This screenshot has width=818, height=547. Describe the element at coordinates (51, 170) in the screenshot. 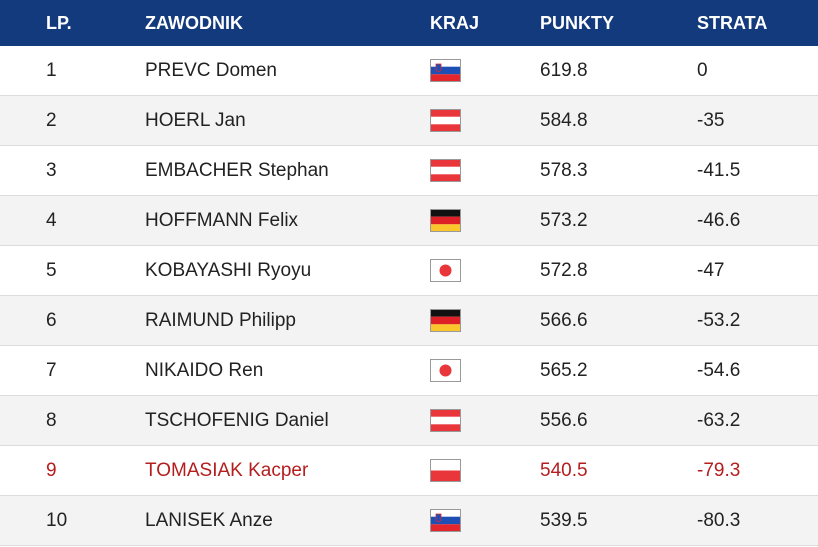

I see `rank: 3` at that location.